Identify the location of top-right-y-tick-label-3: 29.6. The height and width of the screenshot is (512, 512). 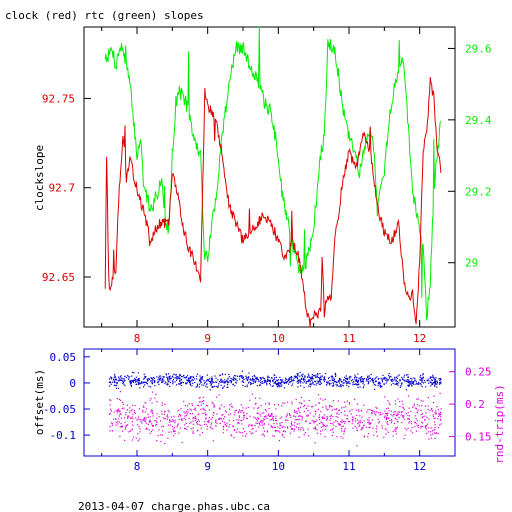
(478, 48).